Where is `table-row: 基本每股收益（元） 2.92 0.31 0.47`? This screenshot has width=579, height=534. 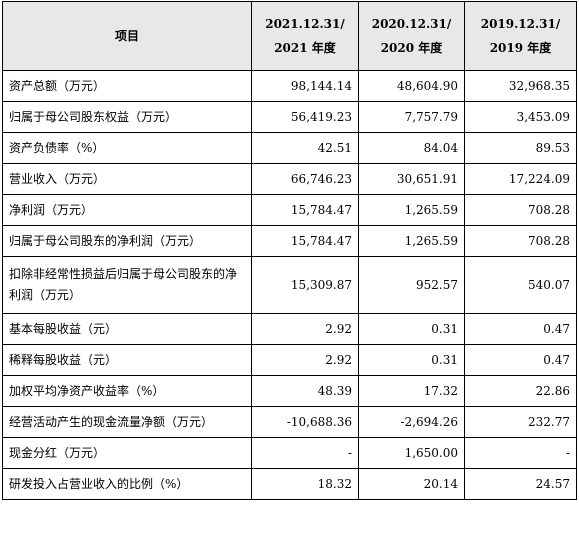
table-row: 基本每股收益（元） 2.92 0.31 0.47 is located at coordinates (290, 329).